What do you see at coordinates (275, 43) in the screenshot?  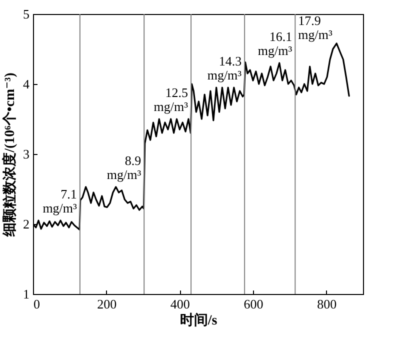 I see `annotation: 16.1 mg/m³` at bounding box center [275, 43].